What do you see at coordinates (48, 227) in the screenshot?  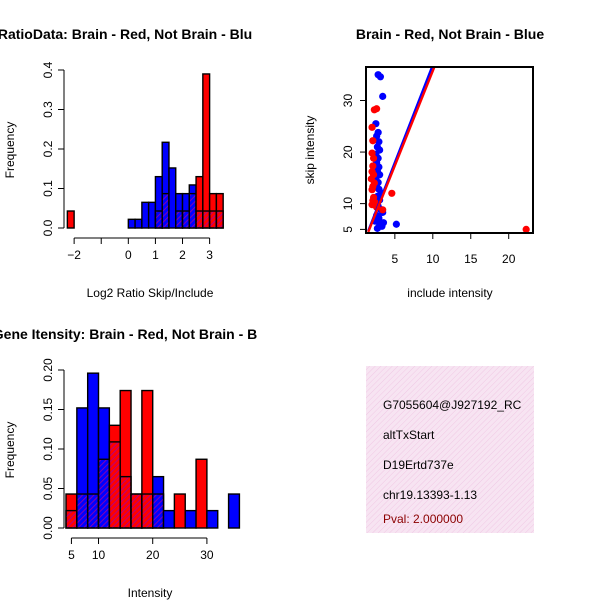 I see `y-tick-label: 0.0` at bounding box center [48, 227].